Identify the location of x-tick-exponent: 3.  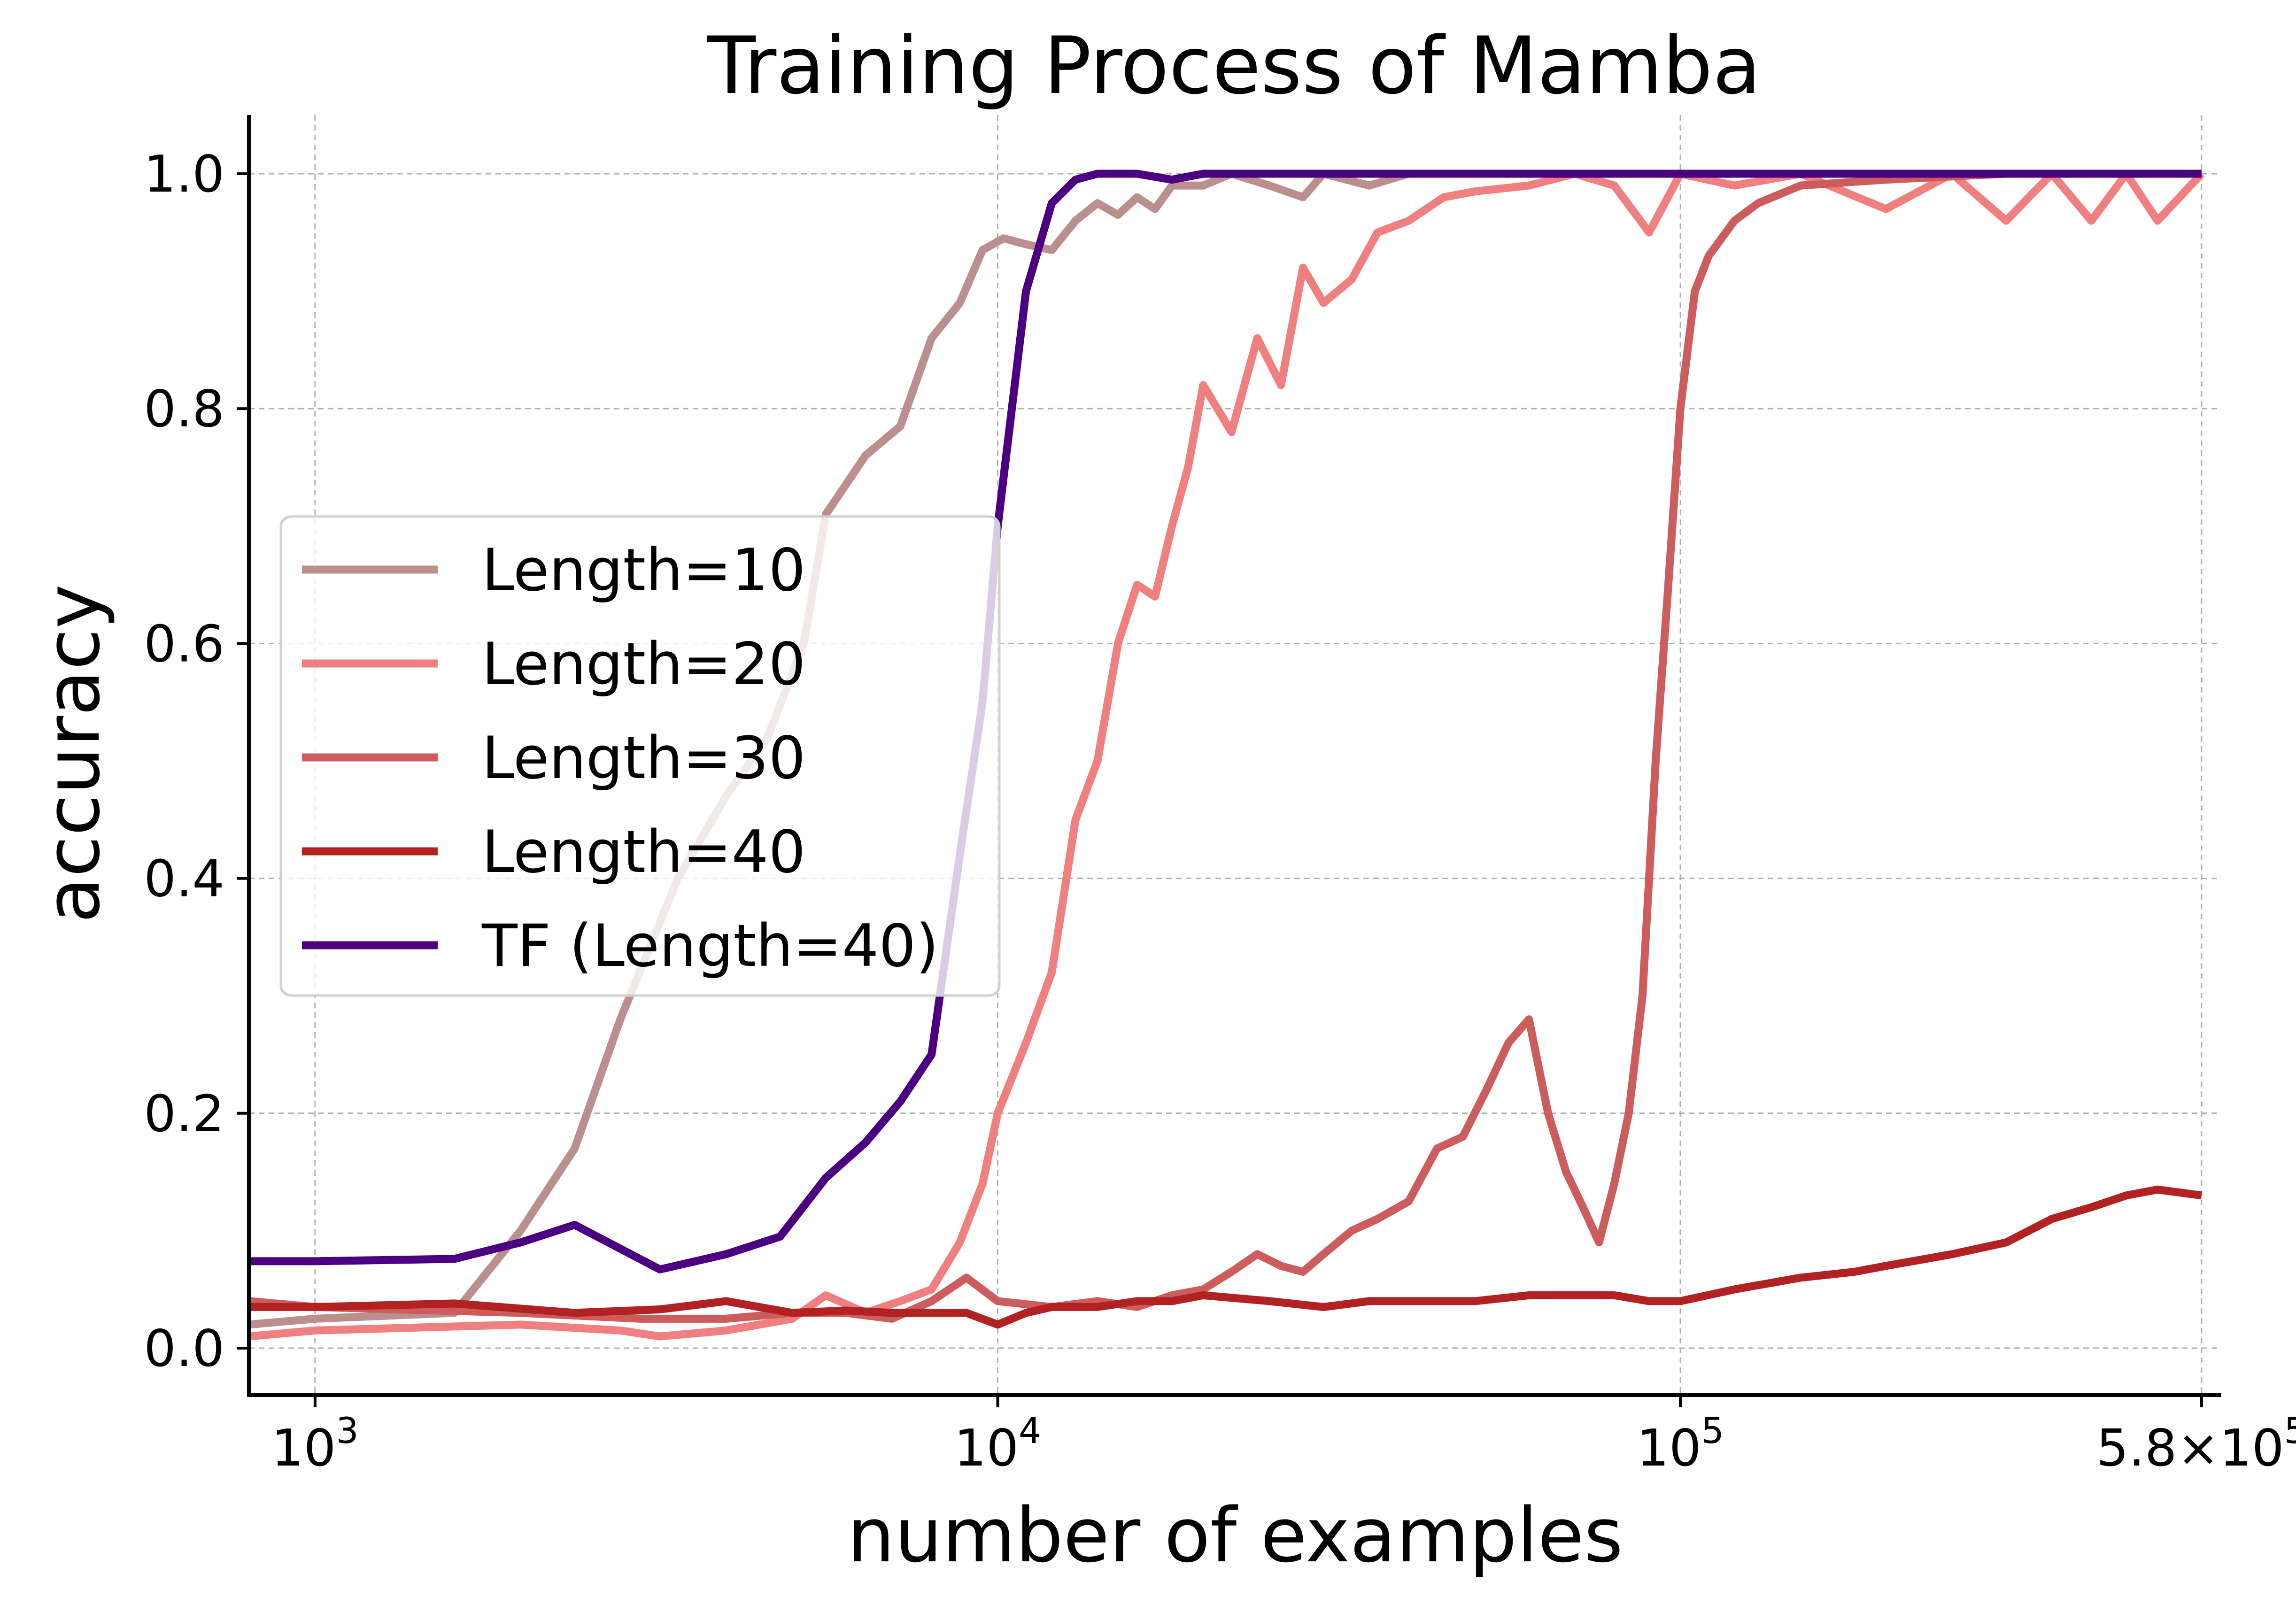
(347, 1430).